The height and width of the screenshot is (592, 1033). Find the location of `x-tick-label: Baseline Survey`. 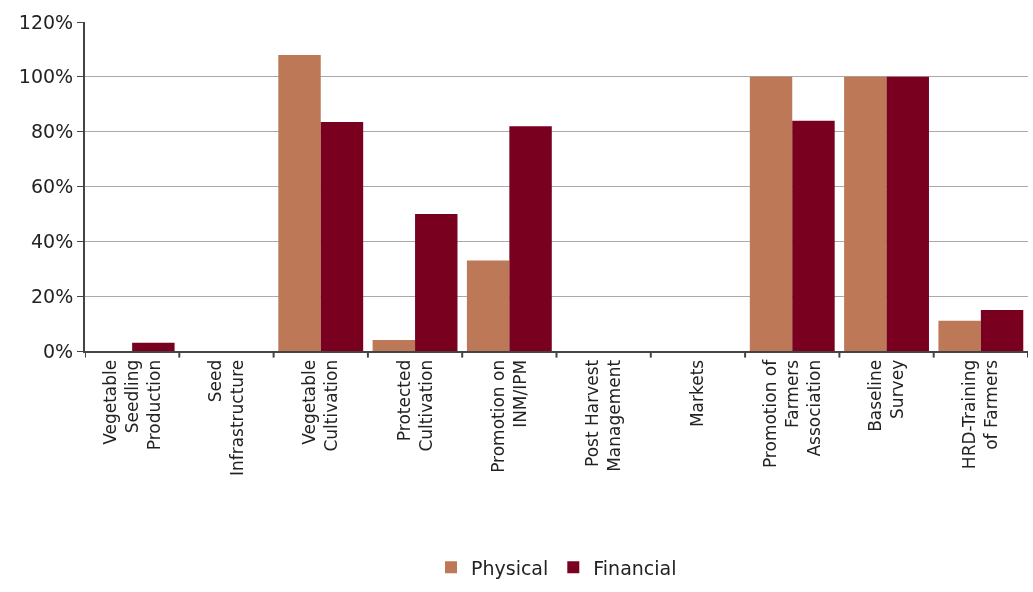

x-tick-label: Baseline Survey is located at coordinates (886, 395).